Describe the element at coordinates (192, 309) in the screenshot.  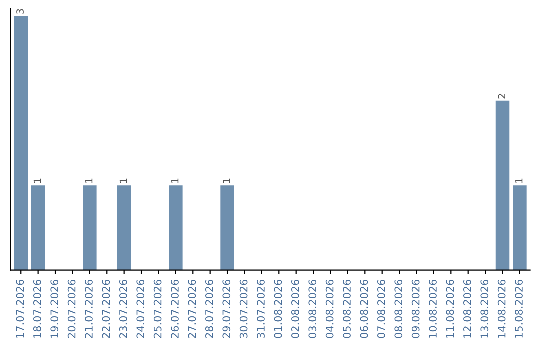
I see `x-tick-label: 27.07.2026` at that location.